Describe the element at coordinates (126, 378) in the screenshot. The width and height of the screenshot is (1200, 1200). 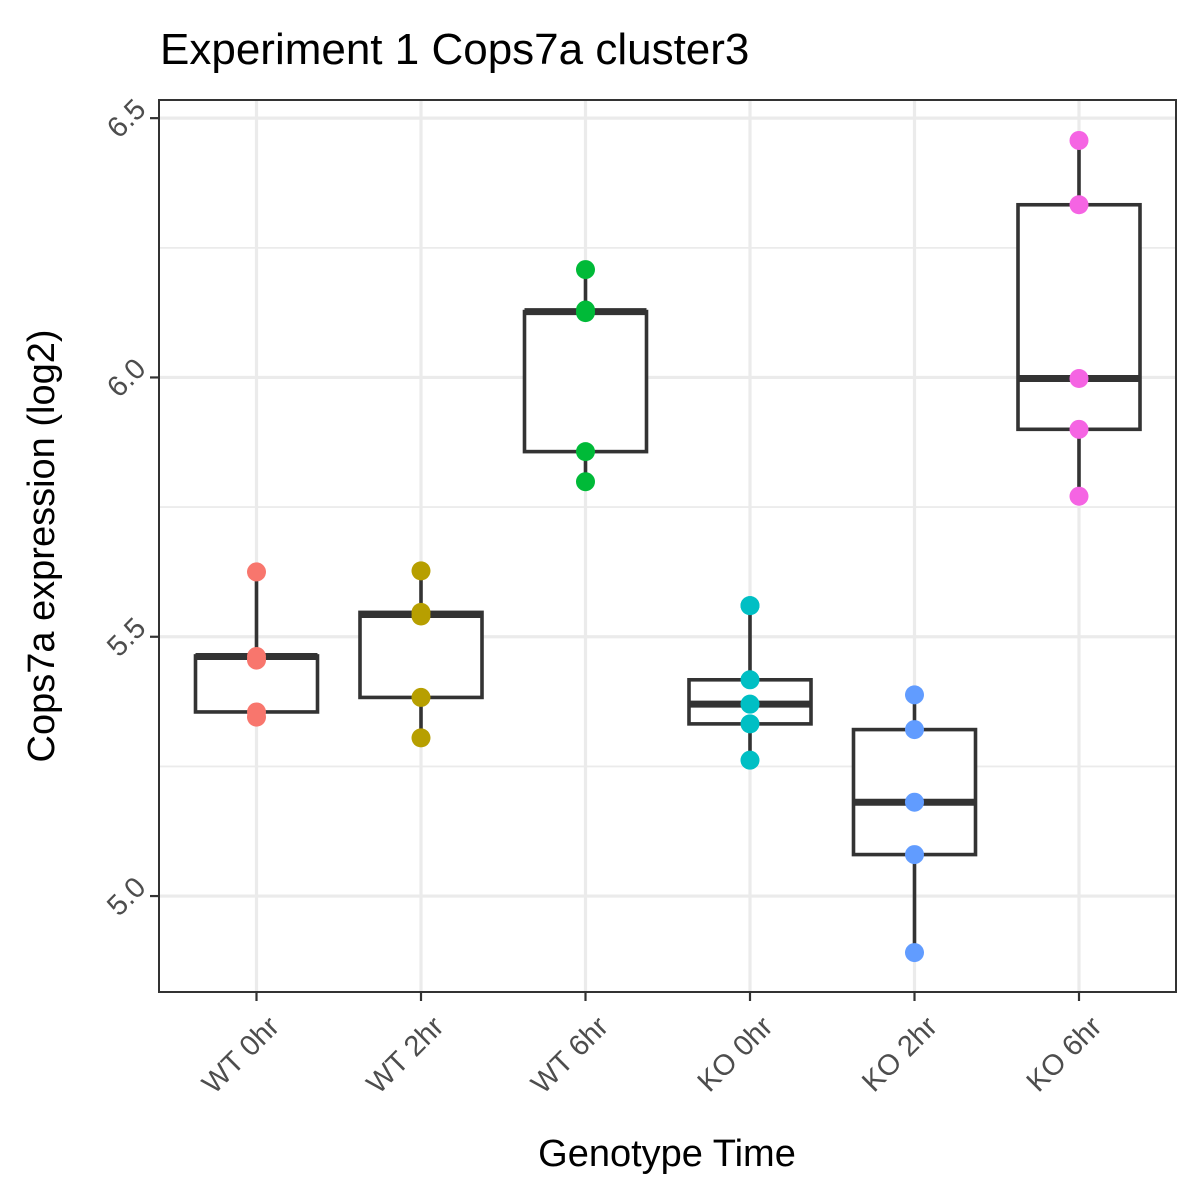
I see `y-tick-label: 6.0` at that location.